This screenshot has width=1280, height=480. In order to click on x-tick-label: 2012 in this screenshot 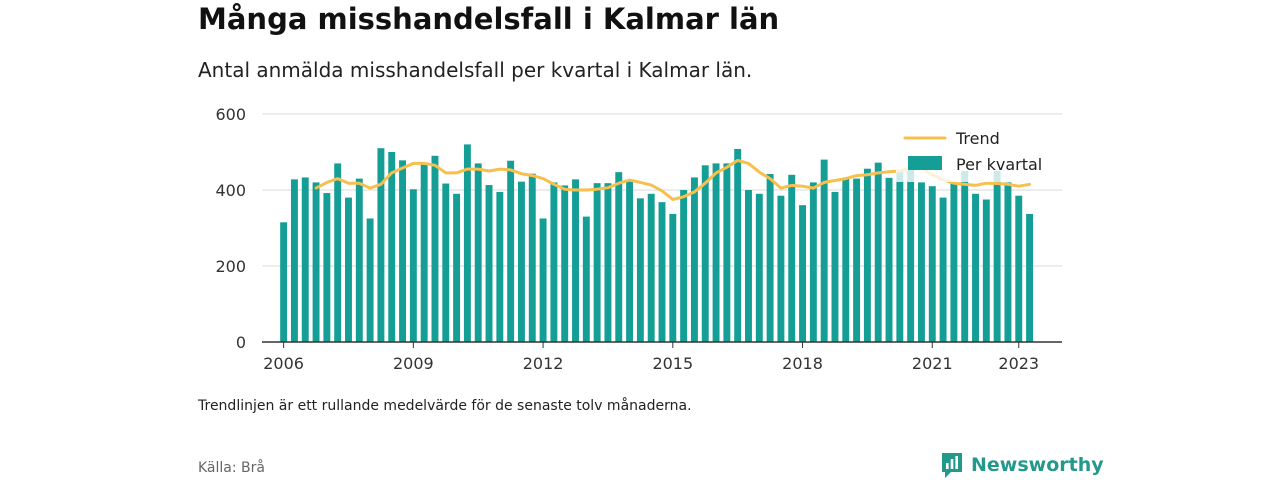, I will do `click(543, 363)`.